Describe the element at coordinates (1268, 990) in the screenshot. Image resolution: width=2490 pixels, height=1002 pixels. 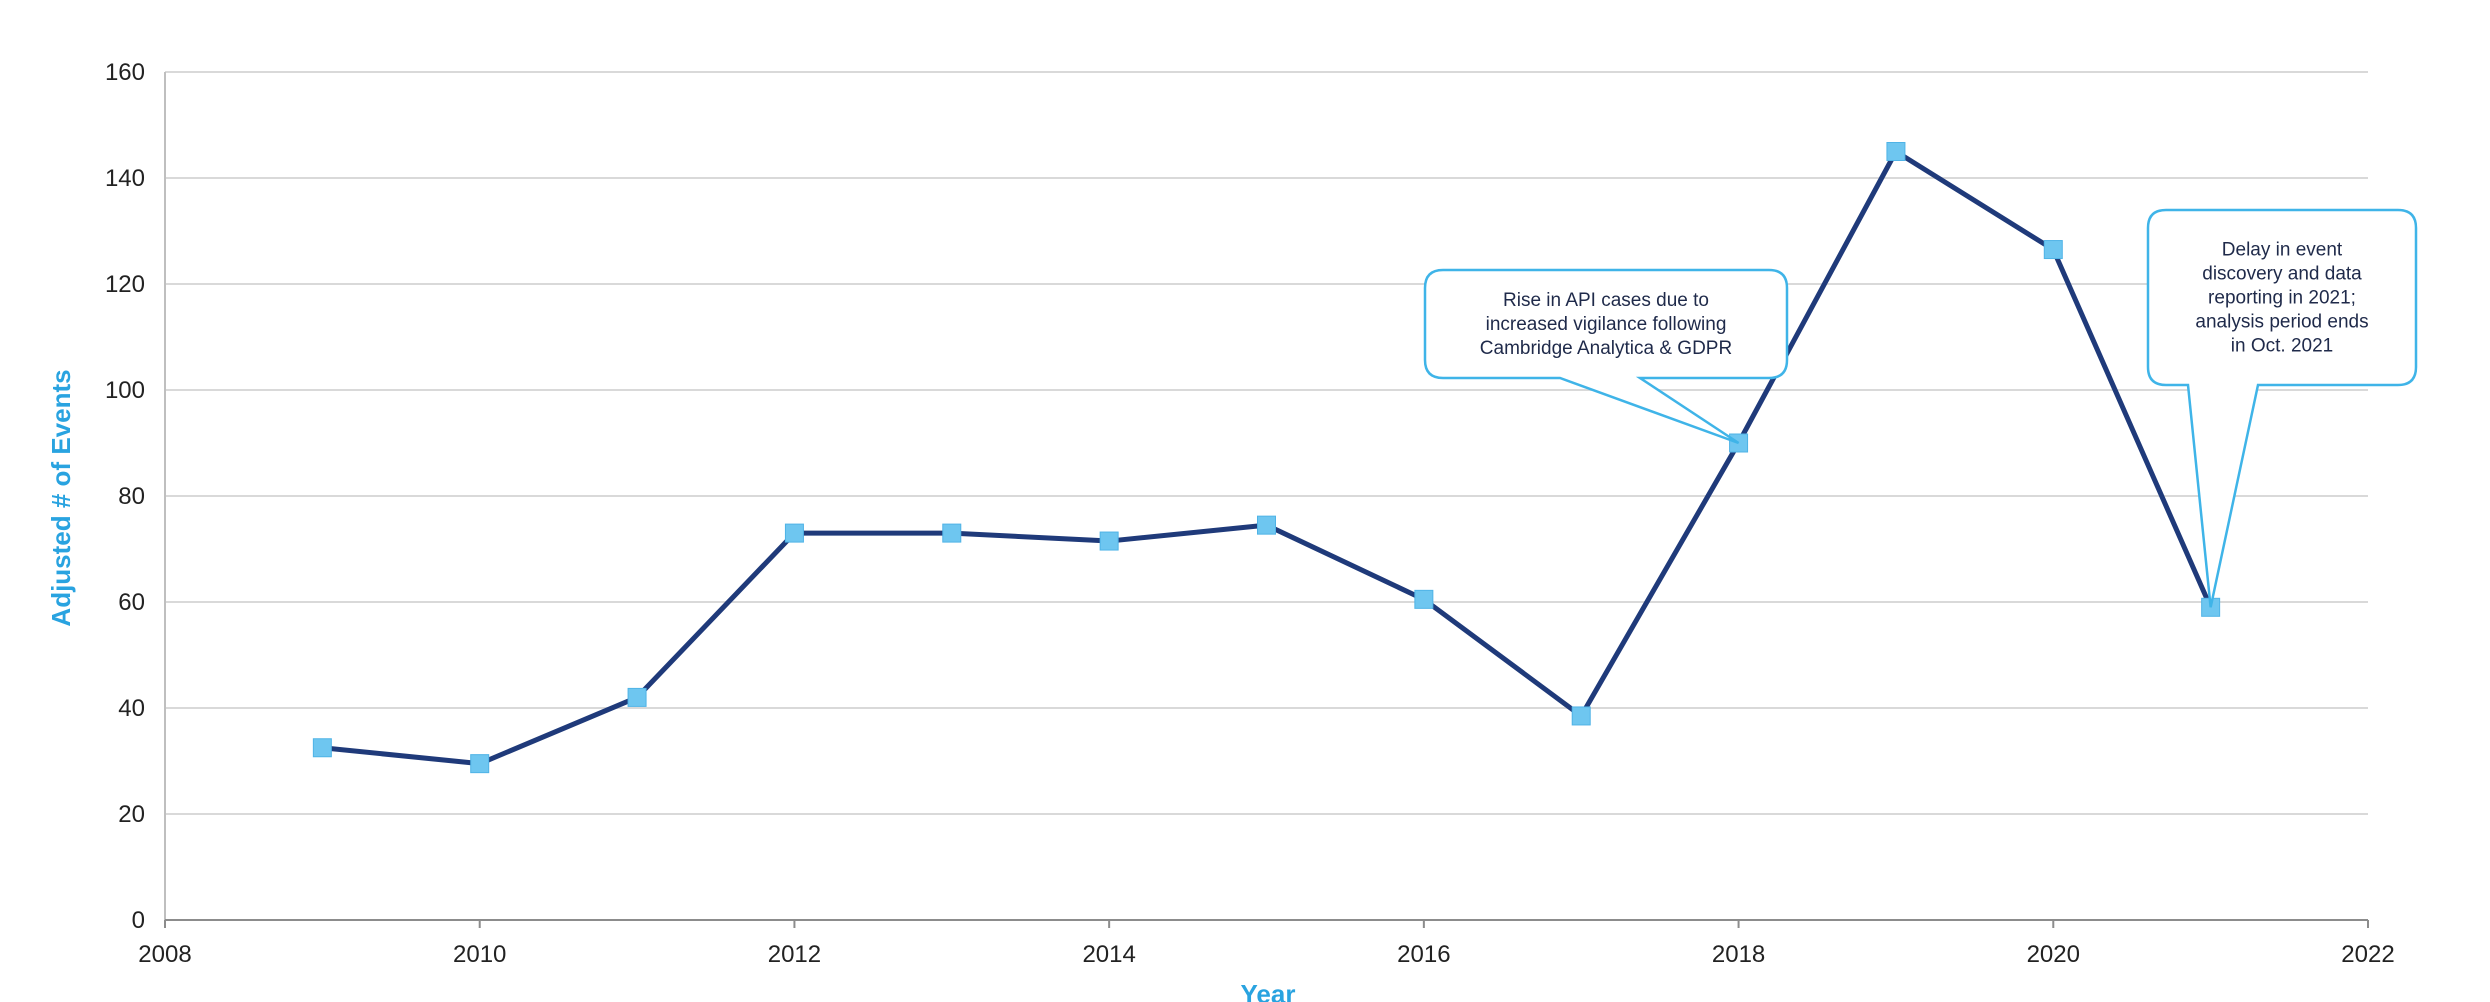
I see `x-axis-title: Year` at that location.